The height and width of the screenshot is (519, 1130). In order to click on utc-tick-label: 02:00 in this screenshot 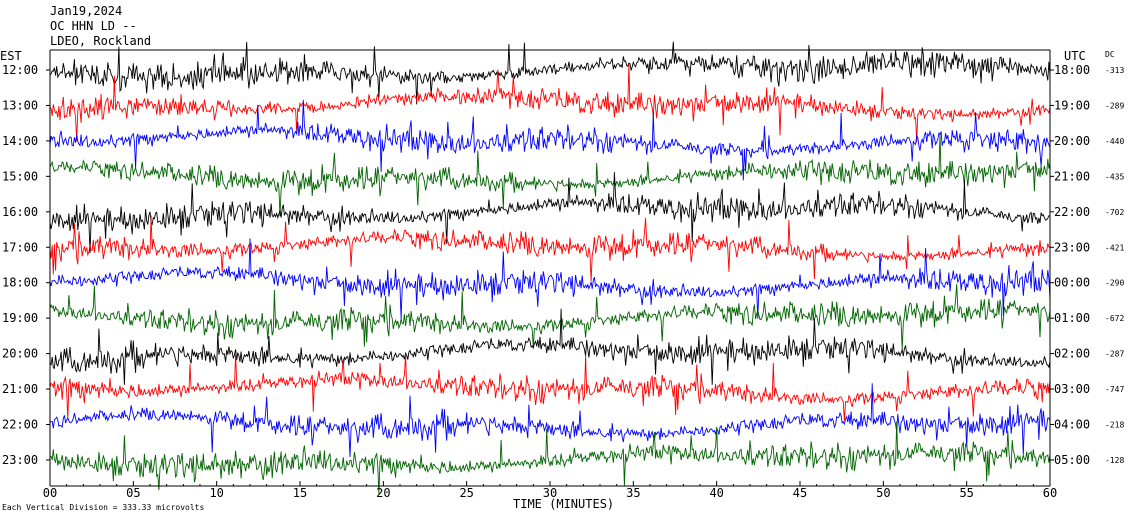, I will do `click(1072, 354)`.